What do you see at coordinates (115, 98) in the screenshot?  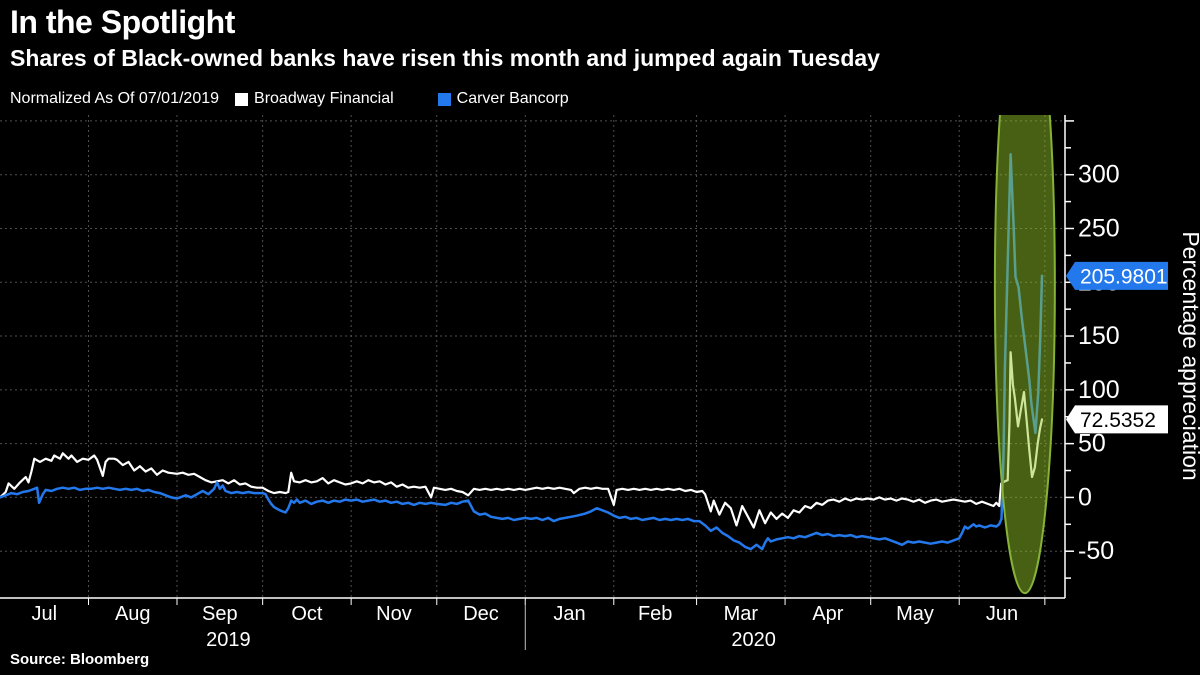 I see `legend-note: Normalized As Of 07/01/2019` at bounding box center [115, 98].